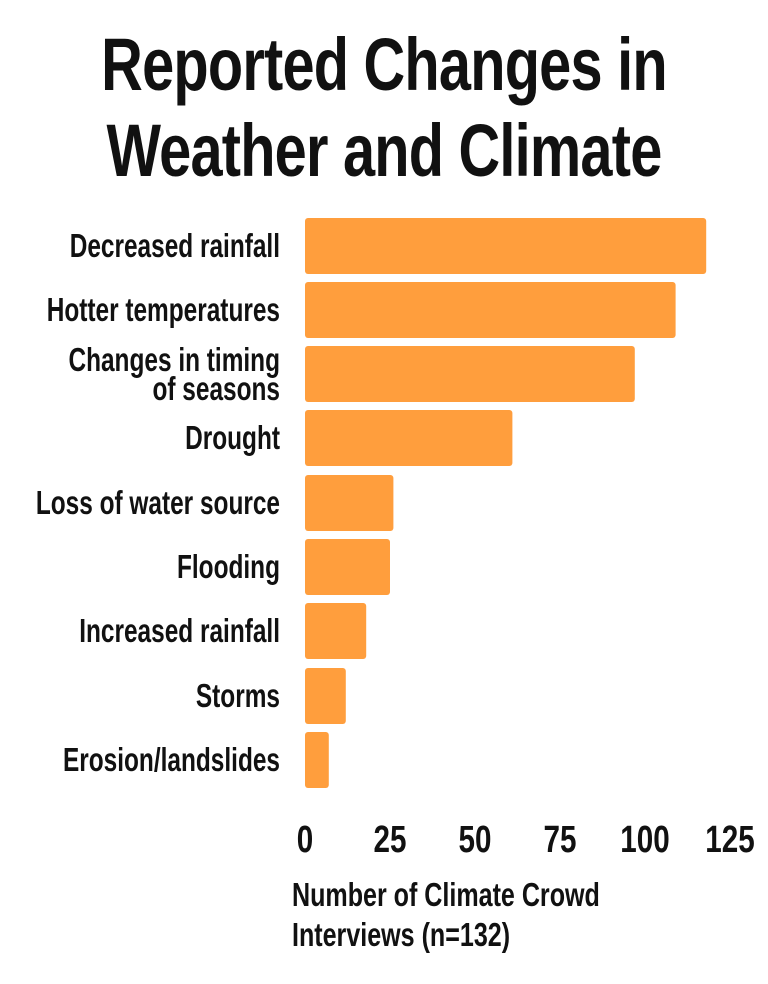 The width and height of the screenshot is (768, 984). What do you see at coordinates (171, 761) in the screenshot?
I see `category-label-8: Erosion/landslides` at bounding box center [171, 761].